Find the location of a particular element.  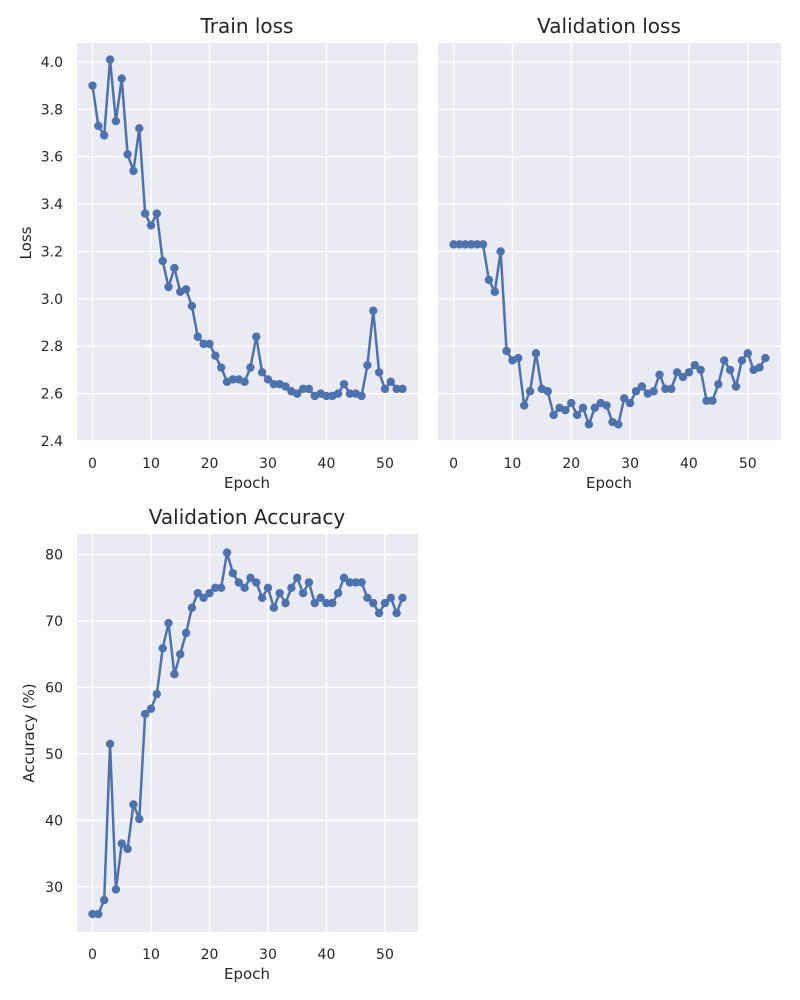

validation-accuracy-y-tick-label: 80 is located at coordinates (54, 556).